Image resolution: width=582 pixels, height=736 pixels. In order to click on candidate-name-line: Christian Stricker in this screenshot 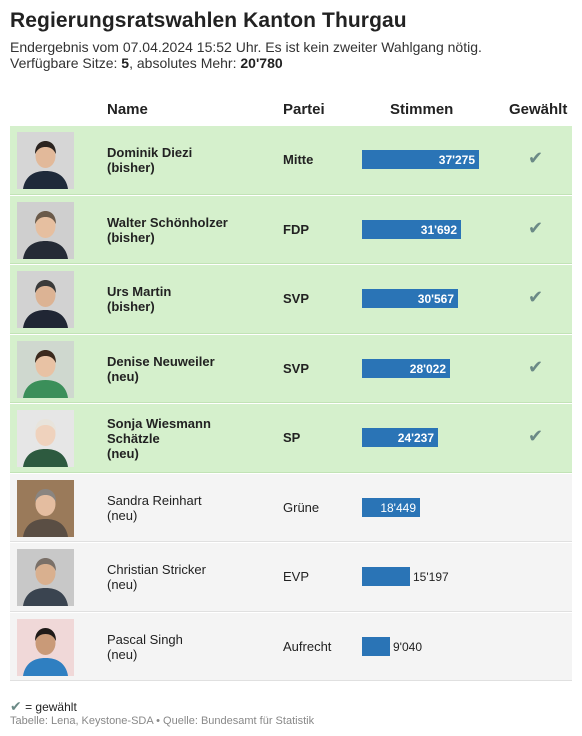, I will do `click(156, 569)`.